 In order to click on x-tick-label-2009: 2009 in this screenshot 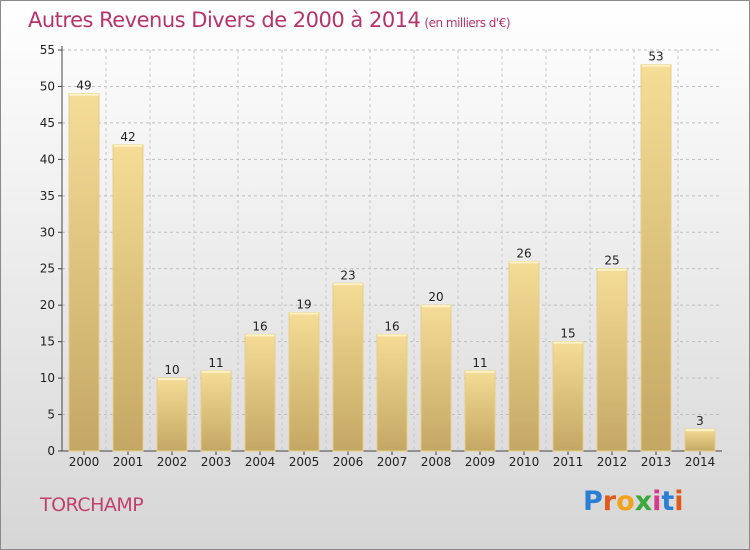, I will do `click(480, 462)`.